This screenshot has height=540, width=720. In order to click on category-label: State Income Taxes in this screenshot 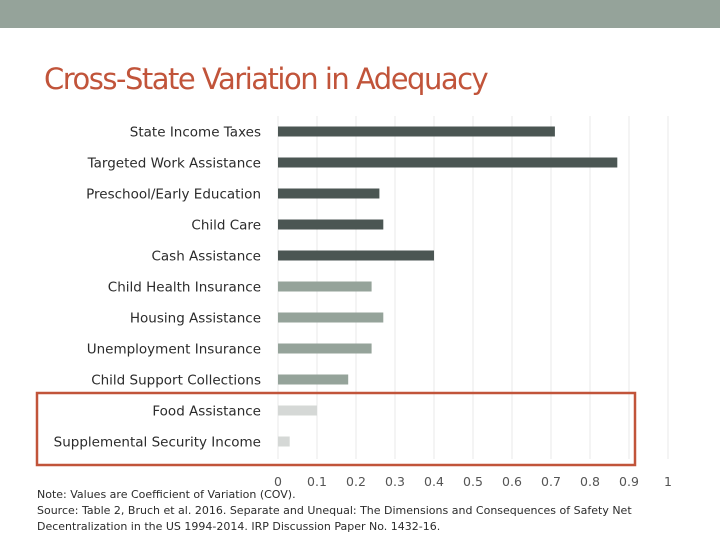, I will do `click(195, 133)`.